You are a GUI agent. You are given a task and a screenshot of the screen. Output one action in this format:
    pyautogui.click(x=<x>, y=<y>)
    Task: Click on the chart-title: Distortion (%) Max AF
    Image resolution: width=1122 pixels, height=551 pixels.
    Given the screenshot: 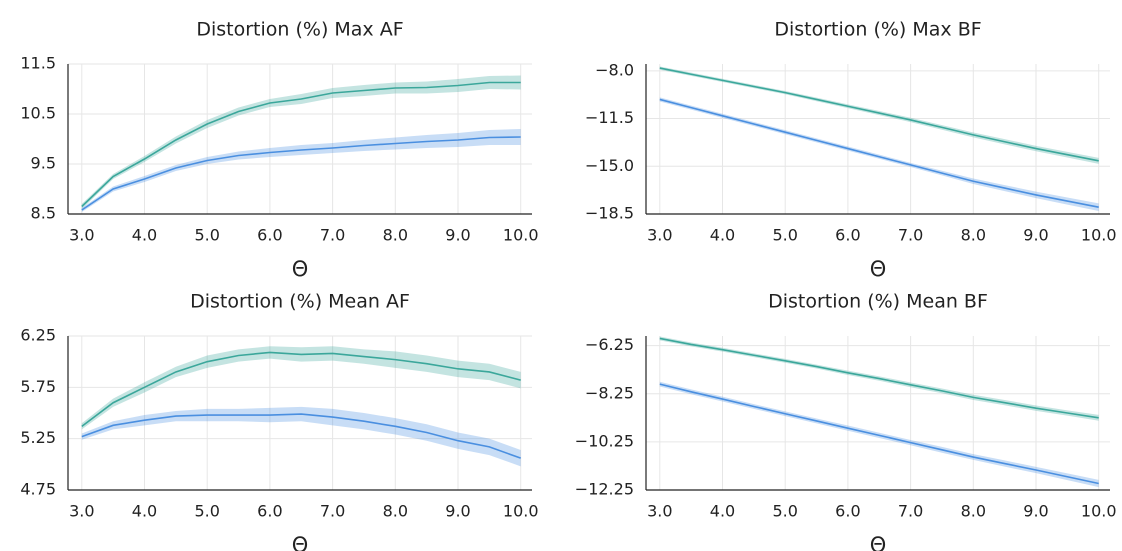 What is the action you would take?
    pyautogui.click(x=299, y=30)
    